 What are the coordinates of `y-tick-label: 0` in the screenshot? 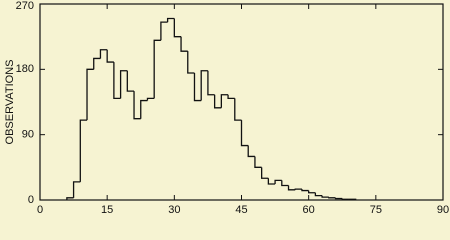 It's located at (31, 200).